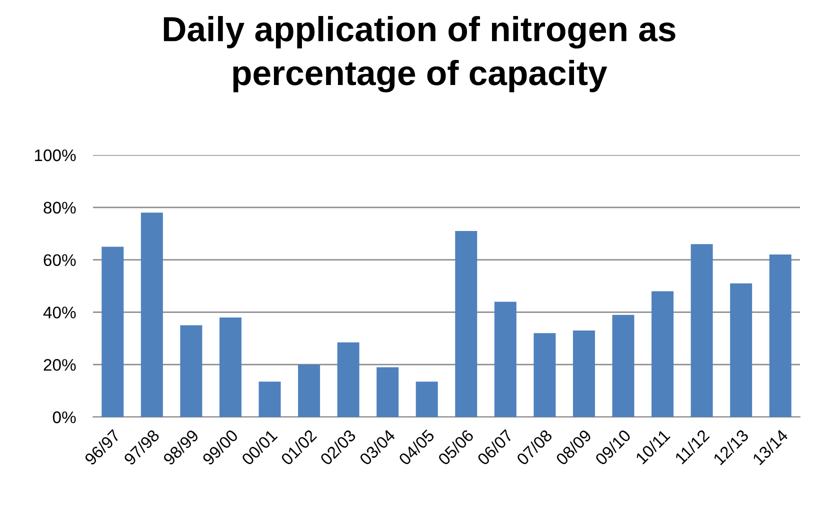 This screenshot has width=830, height=506. Describe the element at coordinates (60, 260) in the screenshot. I see `y-tick-label: 60%` at that location.